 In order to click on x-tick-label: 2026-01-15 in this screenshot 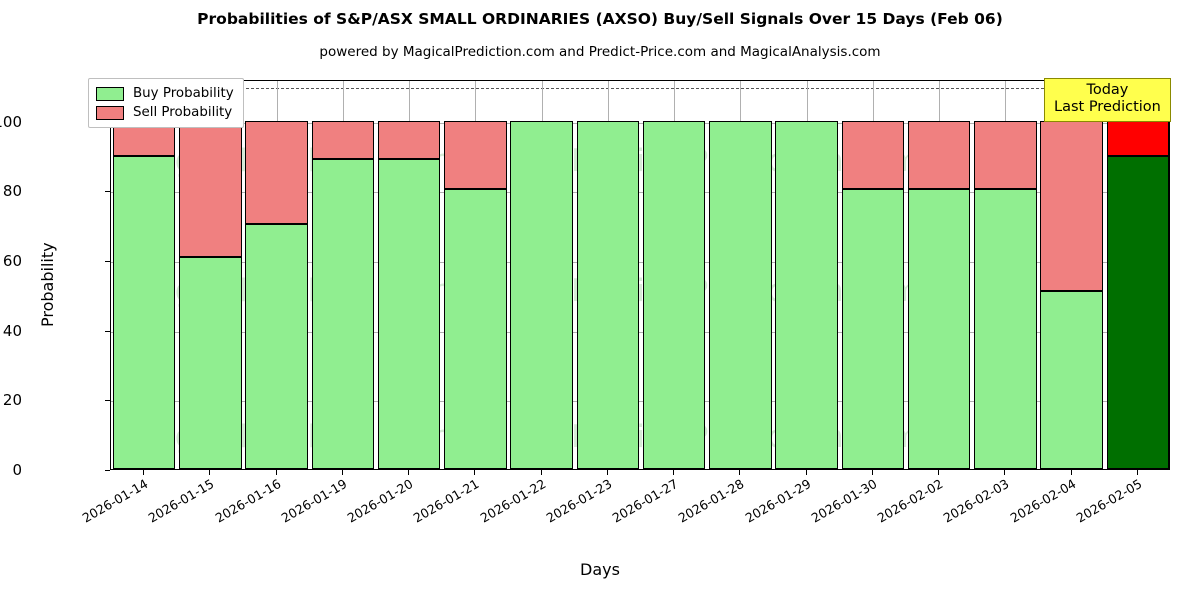, I will do `click(181, 501)`.